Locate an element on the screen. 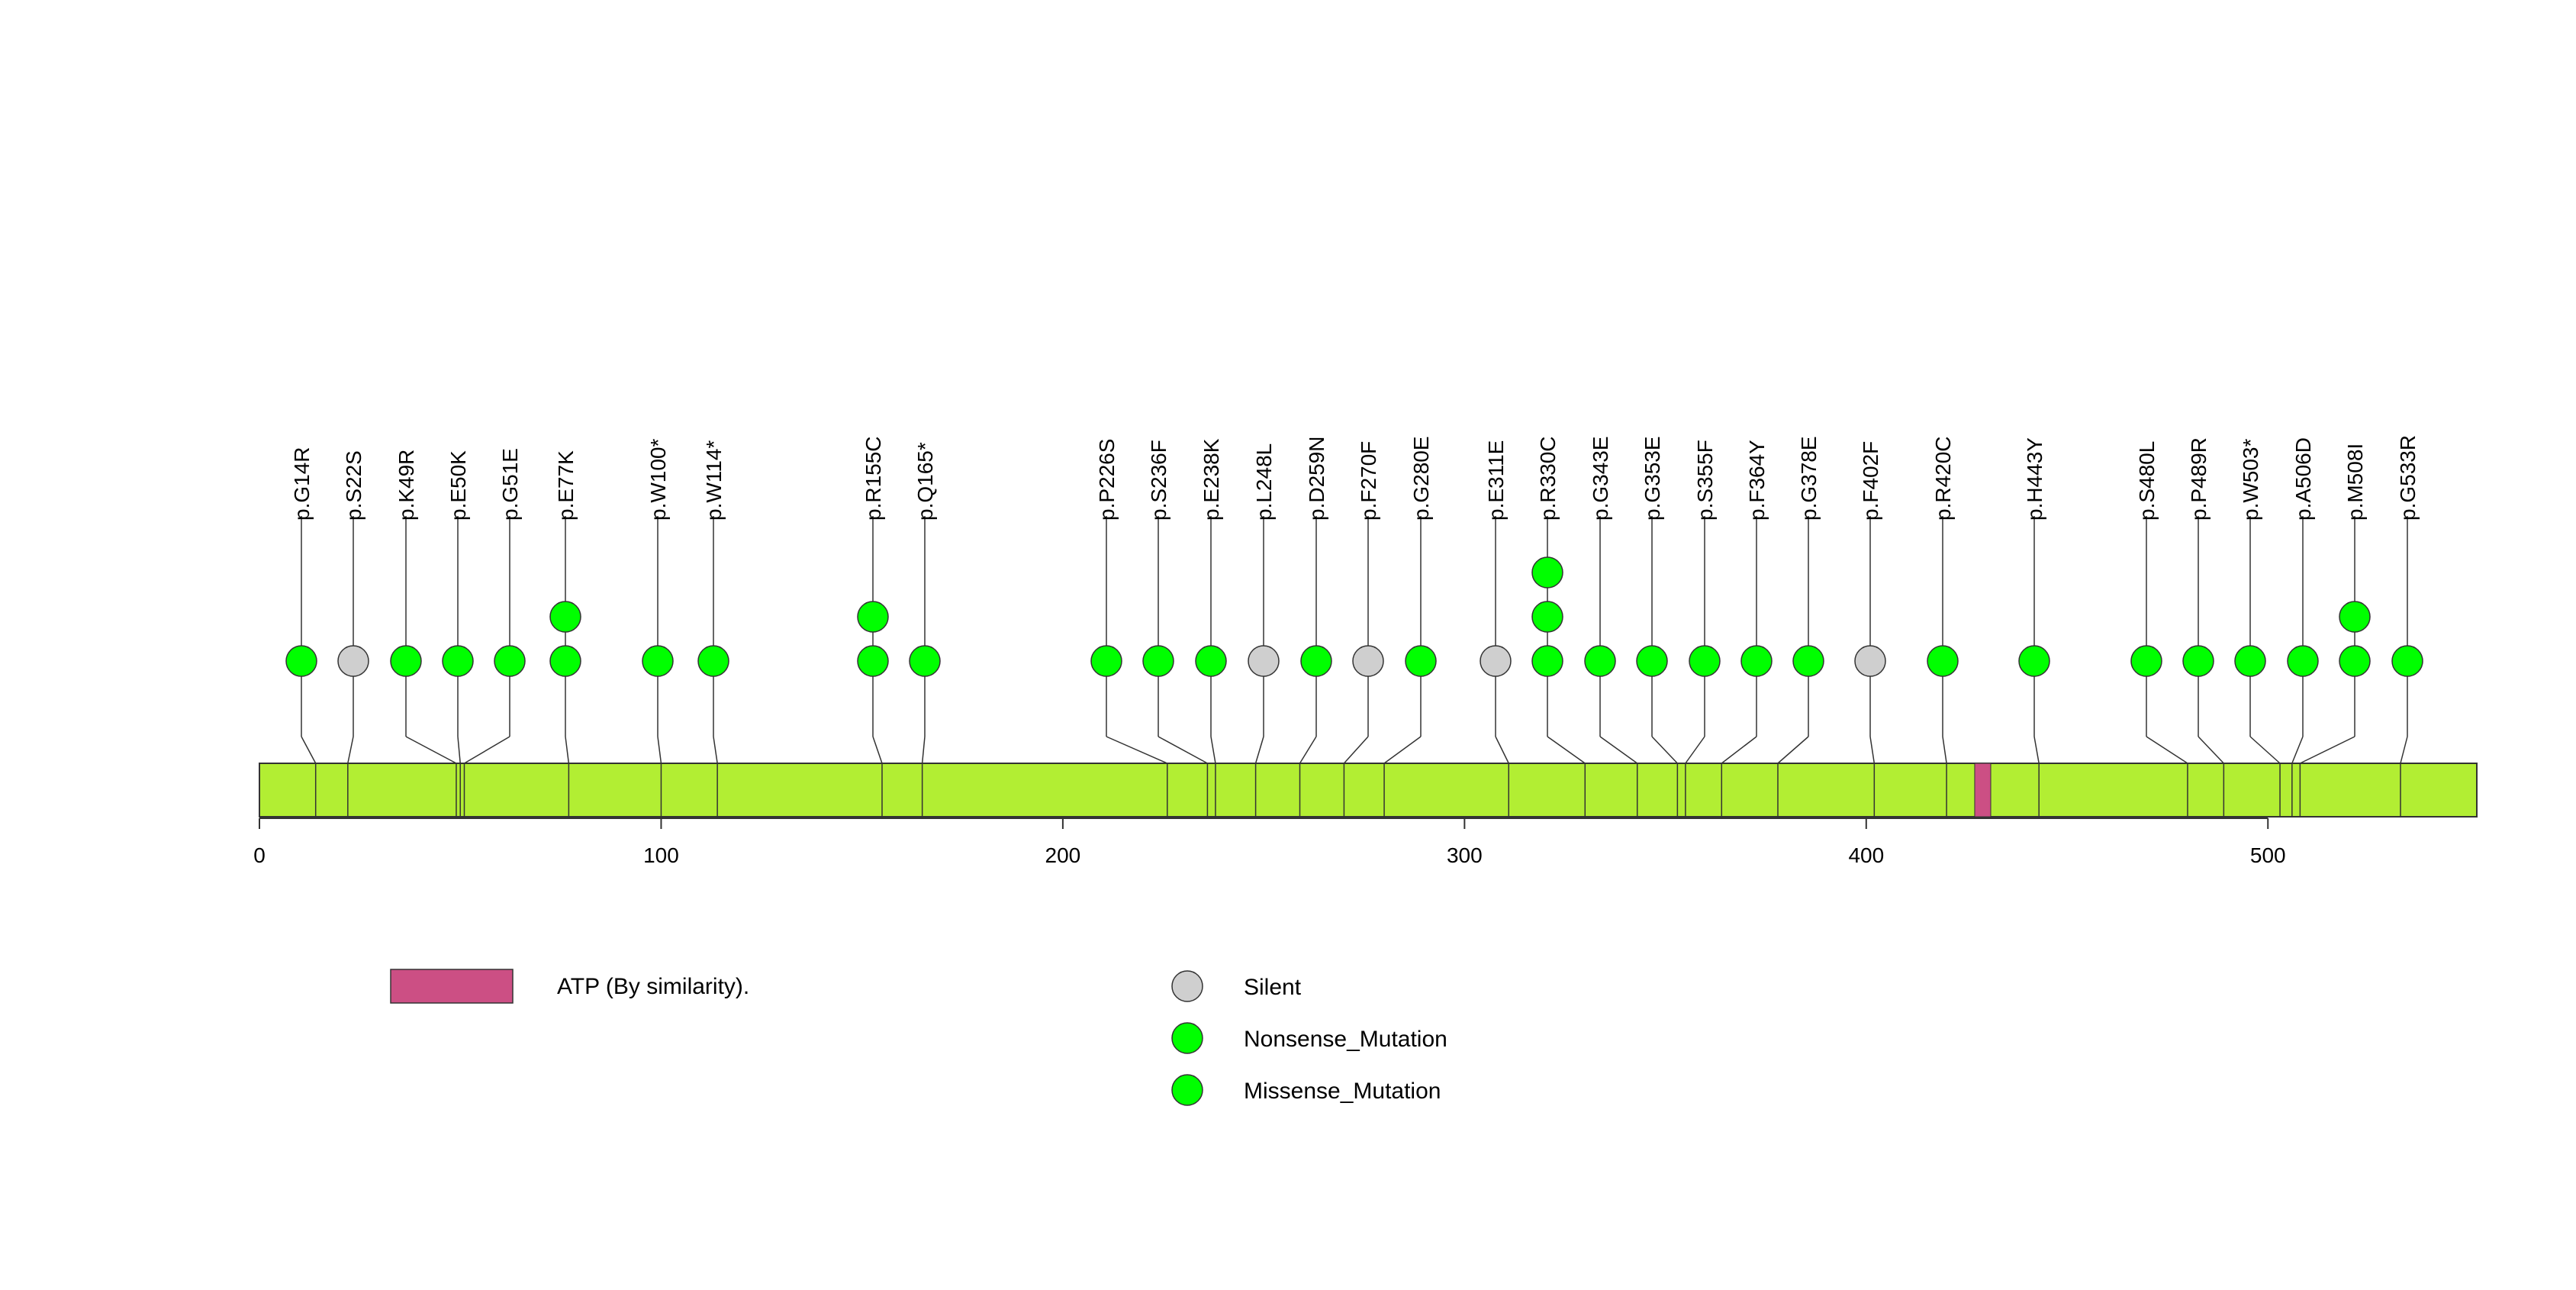  mutation-label-8: p.R155C is located at coordinates (873, 479).